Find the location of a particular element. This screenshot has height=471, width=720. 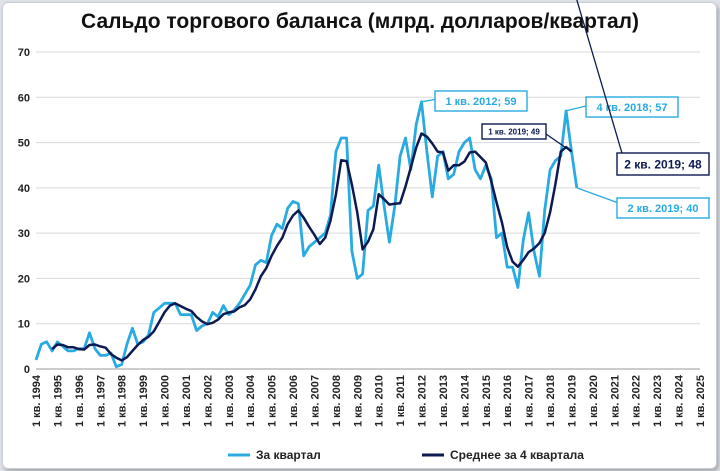

x-tick-label: 1 кв. 1999 is located at coordinates (144, 401).